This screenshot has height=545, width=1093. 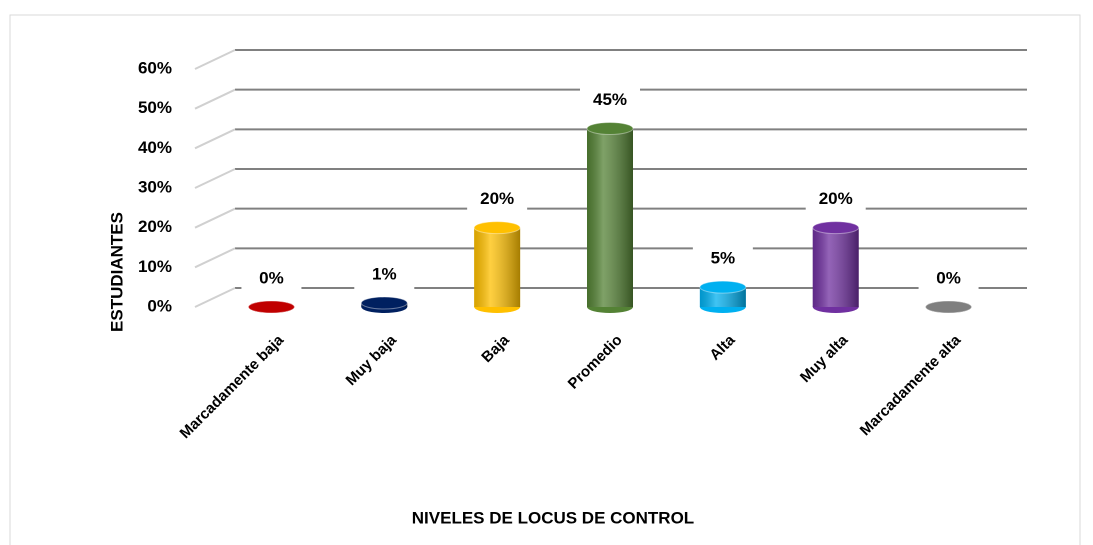 What do you see at coordinates (155, 186) in the screenshot?
I see `y-tick-label: 30%` at bounding box center [155, 186].